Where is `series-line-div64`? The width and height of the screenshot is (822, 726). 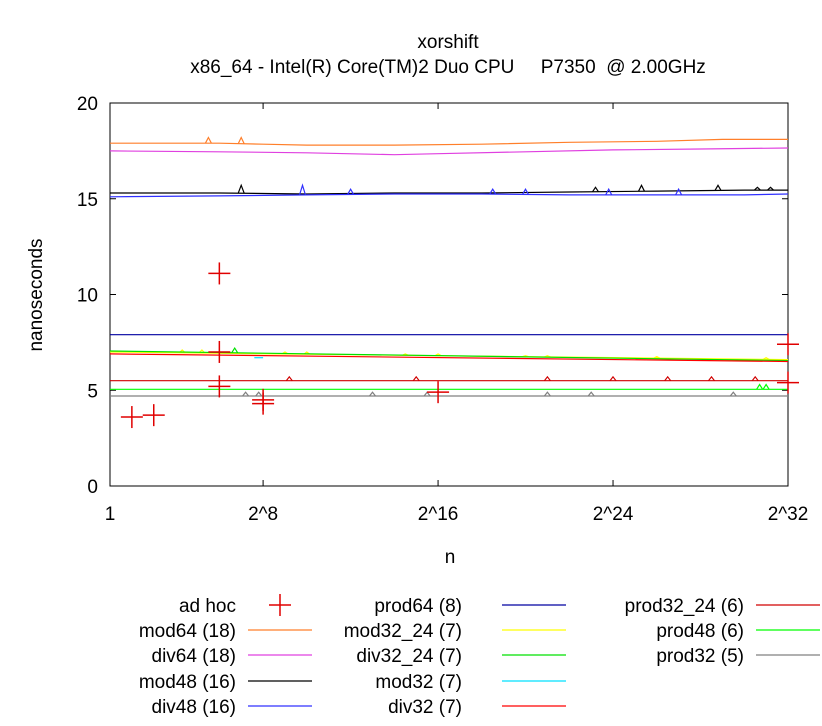 series-line-div64 is located at coordinates (449, 151).